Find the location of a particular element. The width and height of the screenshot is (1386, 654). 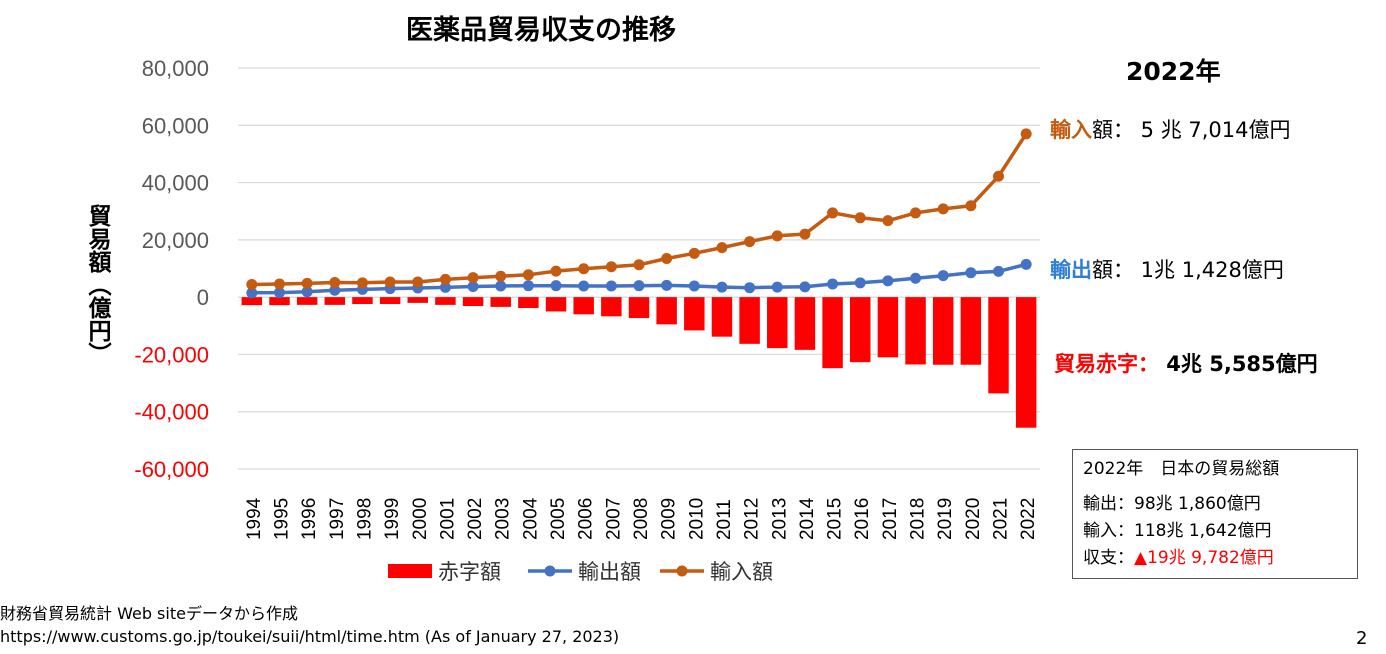

x-tick-label: 2009 is located at coordinates (669, 519).